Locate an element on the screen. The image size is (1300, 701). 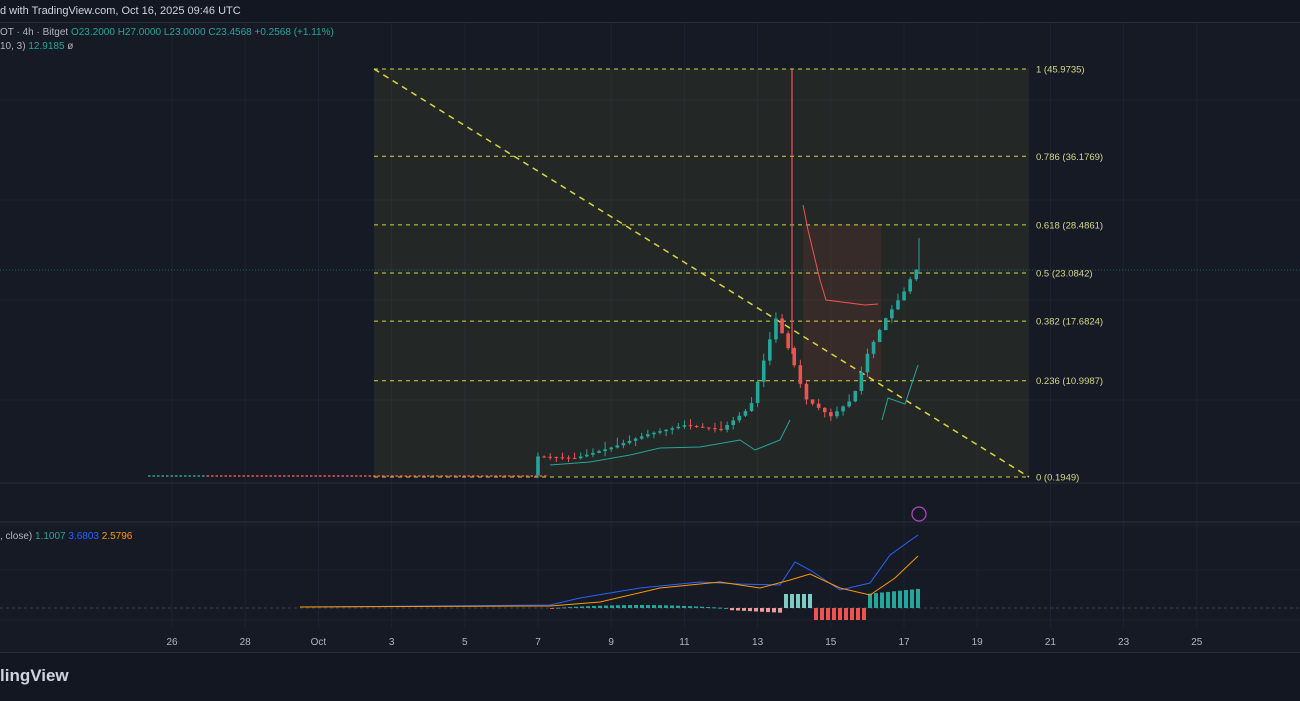
indicator-value: 12.9185 is located at coordinates (46, 46).